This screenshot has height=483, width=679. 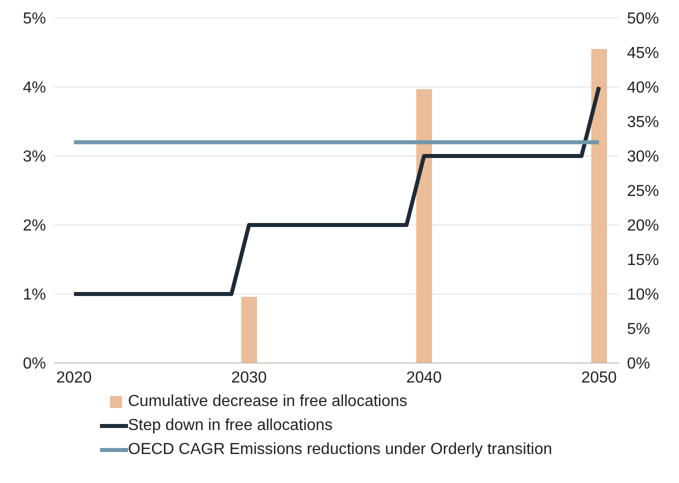 I want to click on y-tick-label: 5%, so click(x=34, y=19).